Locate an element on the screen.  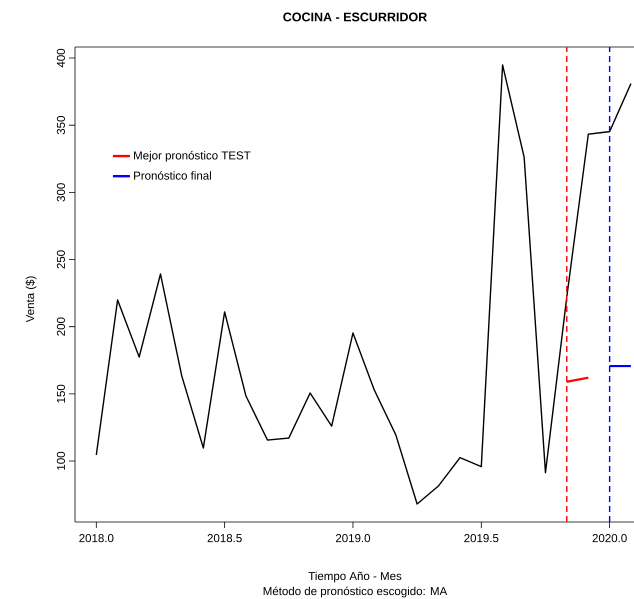
y-tick-label: 100 is located at coordinates (60, 461).